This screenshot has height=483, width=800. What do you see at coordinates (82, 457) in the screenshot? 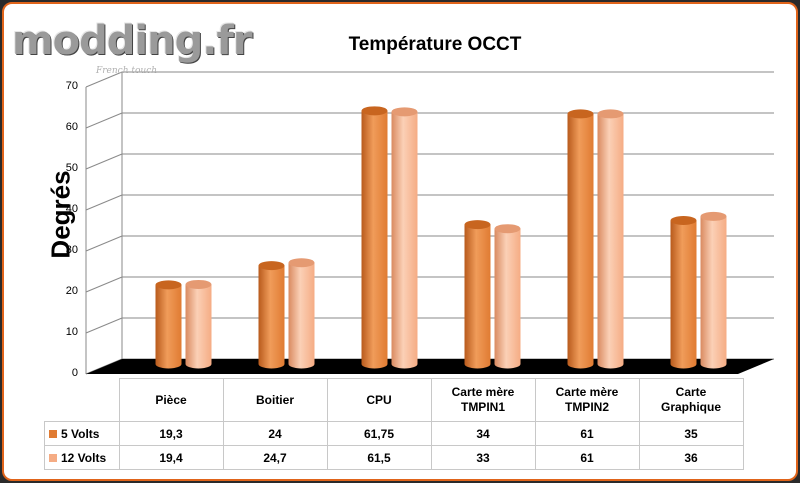
I see `legend-entry: 12 Volts` at bounding box center [82, 457].